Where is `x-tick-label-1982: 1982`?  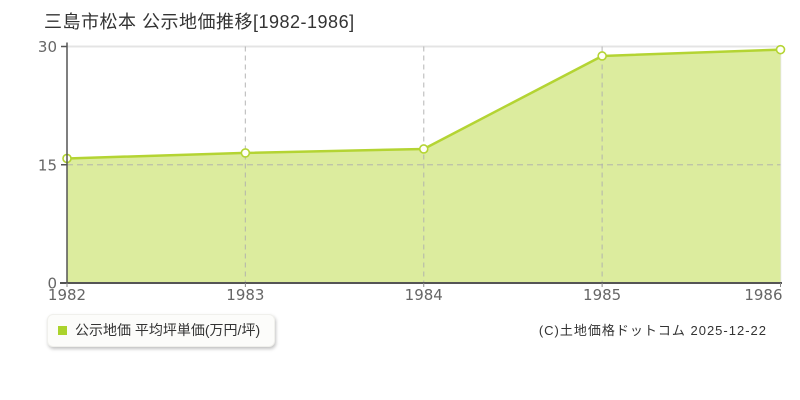 x-tick-label-1982: 1982 is located at coordinates (67, 295).